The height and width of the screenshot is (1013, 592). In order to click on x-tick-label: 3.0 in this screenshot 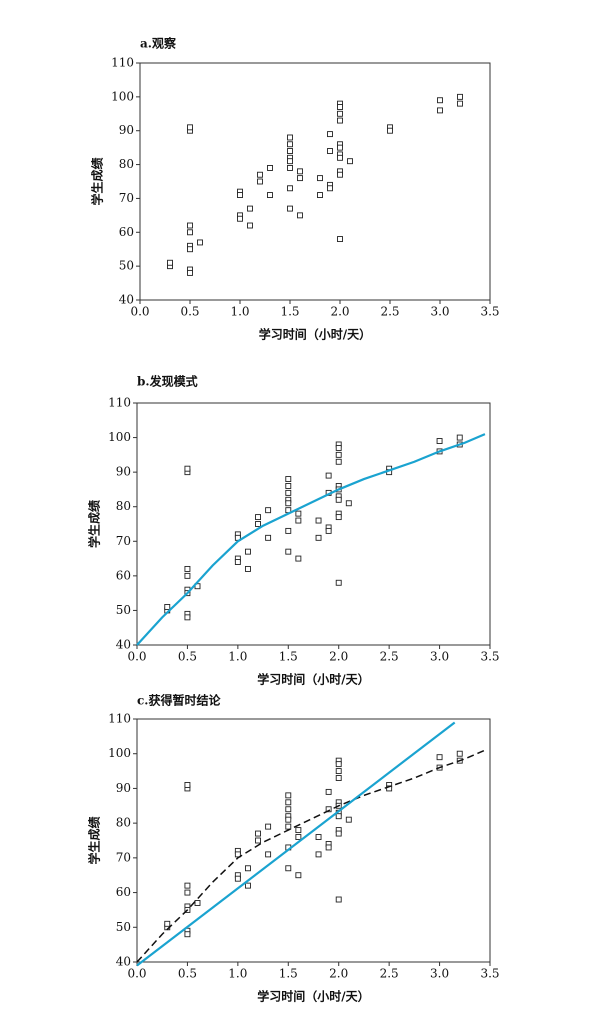, I will do `click(439, 657)`.